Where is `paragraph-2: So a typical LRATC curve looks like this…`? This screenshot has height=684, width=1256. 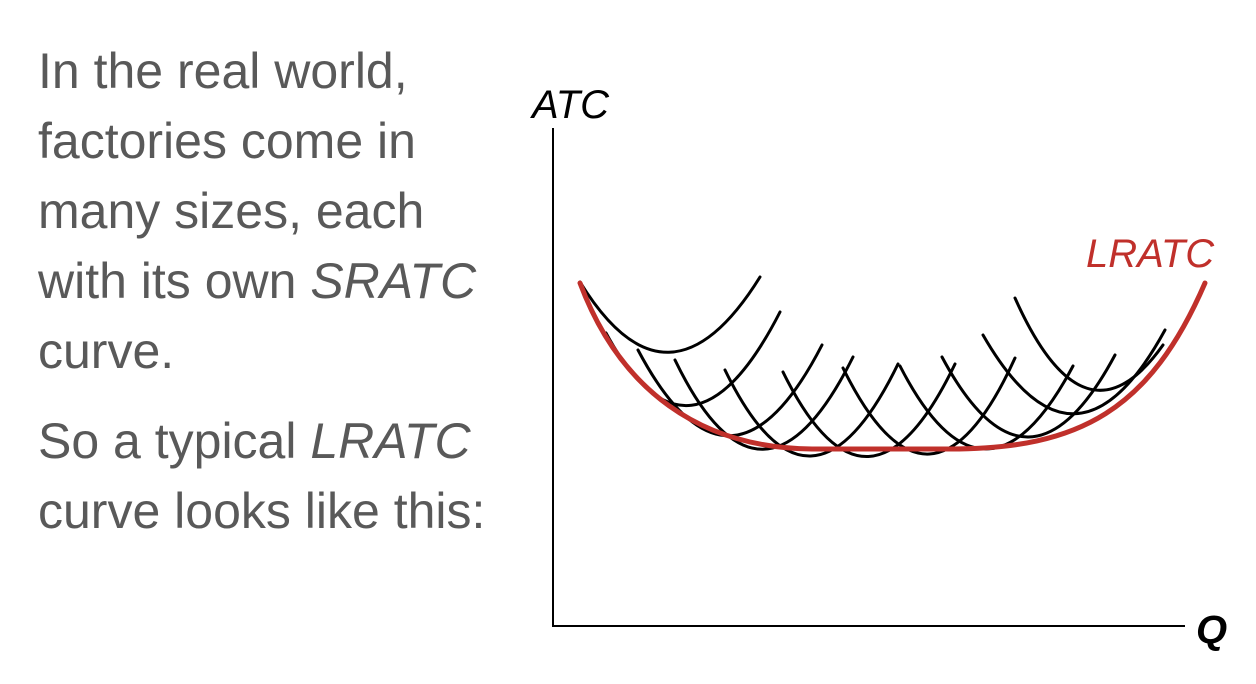
paragraph-2: So a typical LRATC curve looks like this… is located at coordinates (268, 476).